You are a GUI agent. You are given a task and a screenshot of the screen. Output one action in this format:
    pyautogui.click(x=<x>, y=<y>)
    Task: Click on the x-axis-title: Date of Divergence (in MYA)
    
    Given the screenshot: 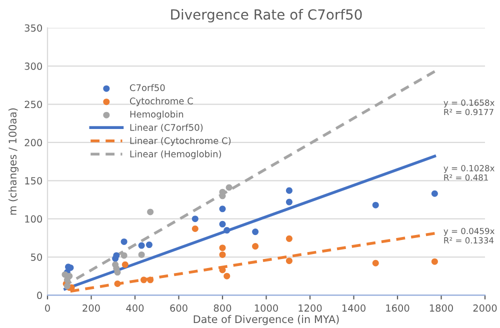 What is the action you would take?
    pyautogui.click(x=266, y=320)
    